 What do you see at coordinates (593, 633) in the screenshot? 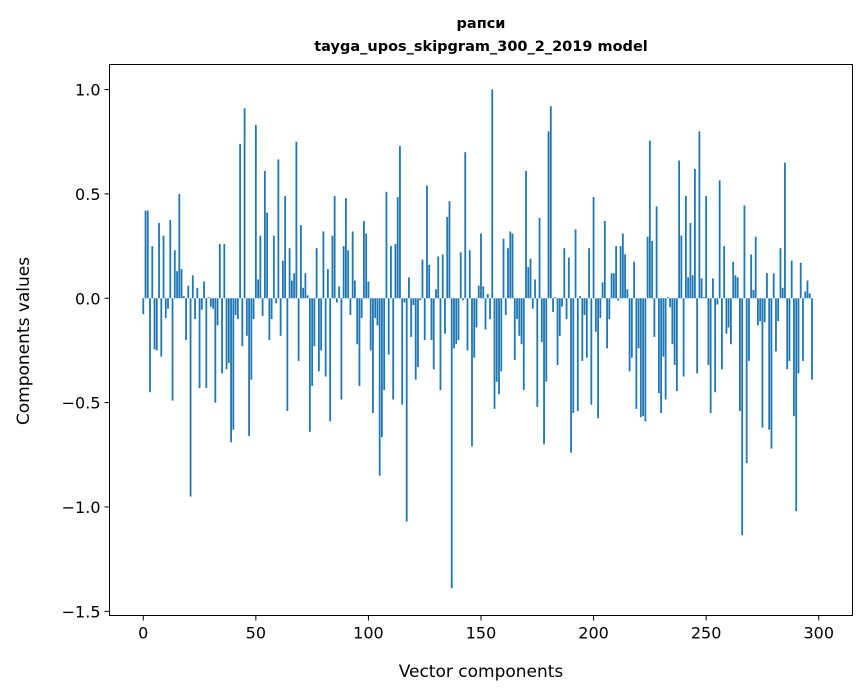
I see `x-tick-label: 200` at bounding box center [593, 633].